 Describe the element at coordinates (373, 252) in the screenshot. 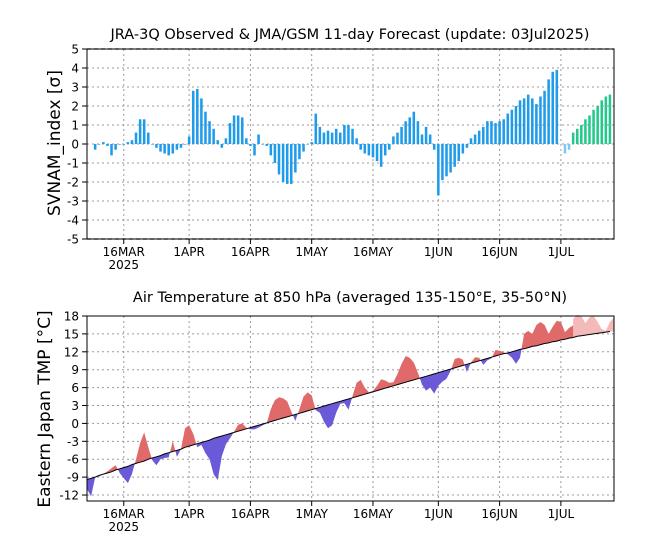

I see `svnam-x-tick-label: 16MAY` at that location.